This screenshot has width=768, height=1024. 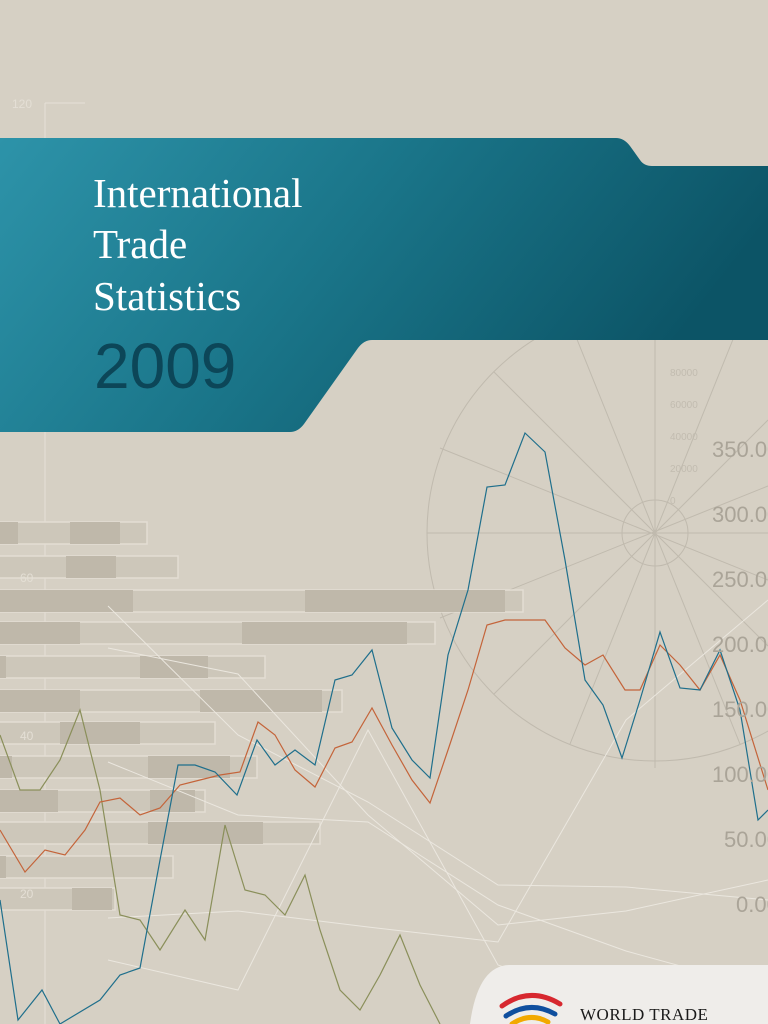 I want to click on scale-label: 100.00, so click(x=740, y=774).